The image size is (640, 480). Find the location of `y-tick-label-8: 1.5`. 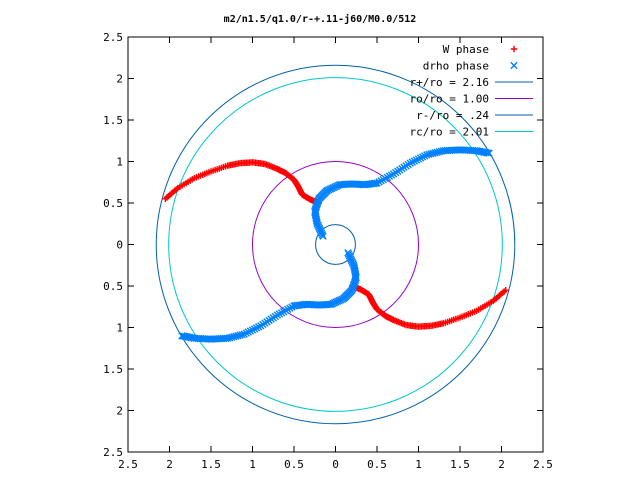

y-tick-label-8: 1.5 is located at coordinates (113, 120).